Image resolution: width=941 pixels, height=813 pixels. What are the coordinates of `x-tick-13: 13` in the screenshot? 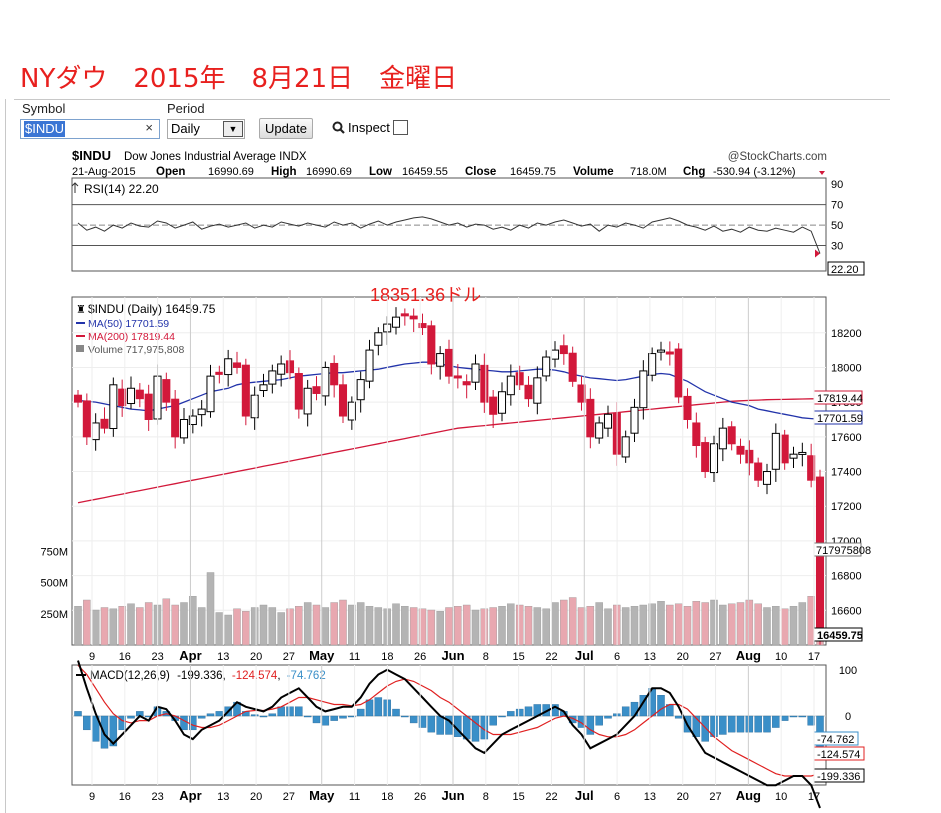 It's located at (650, 657).